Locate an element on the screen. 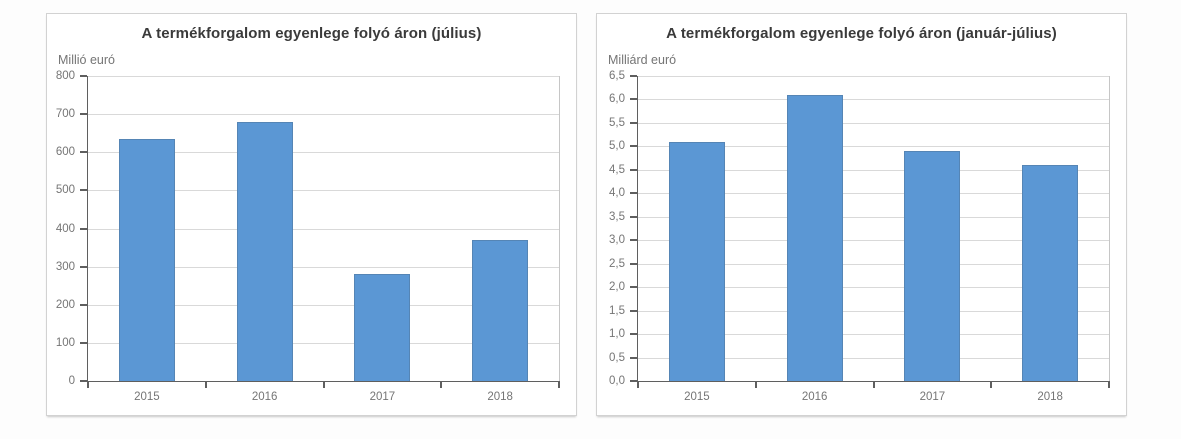  y-tick-label: 400 is located at coordinates (65, 228).